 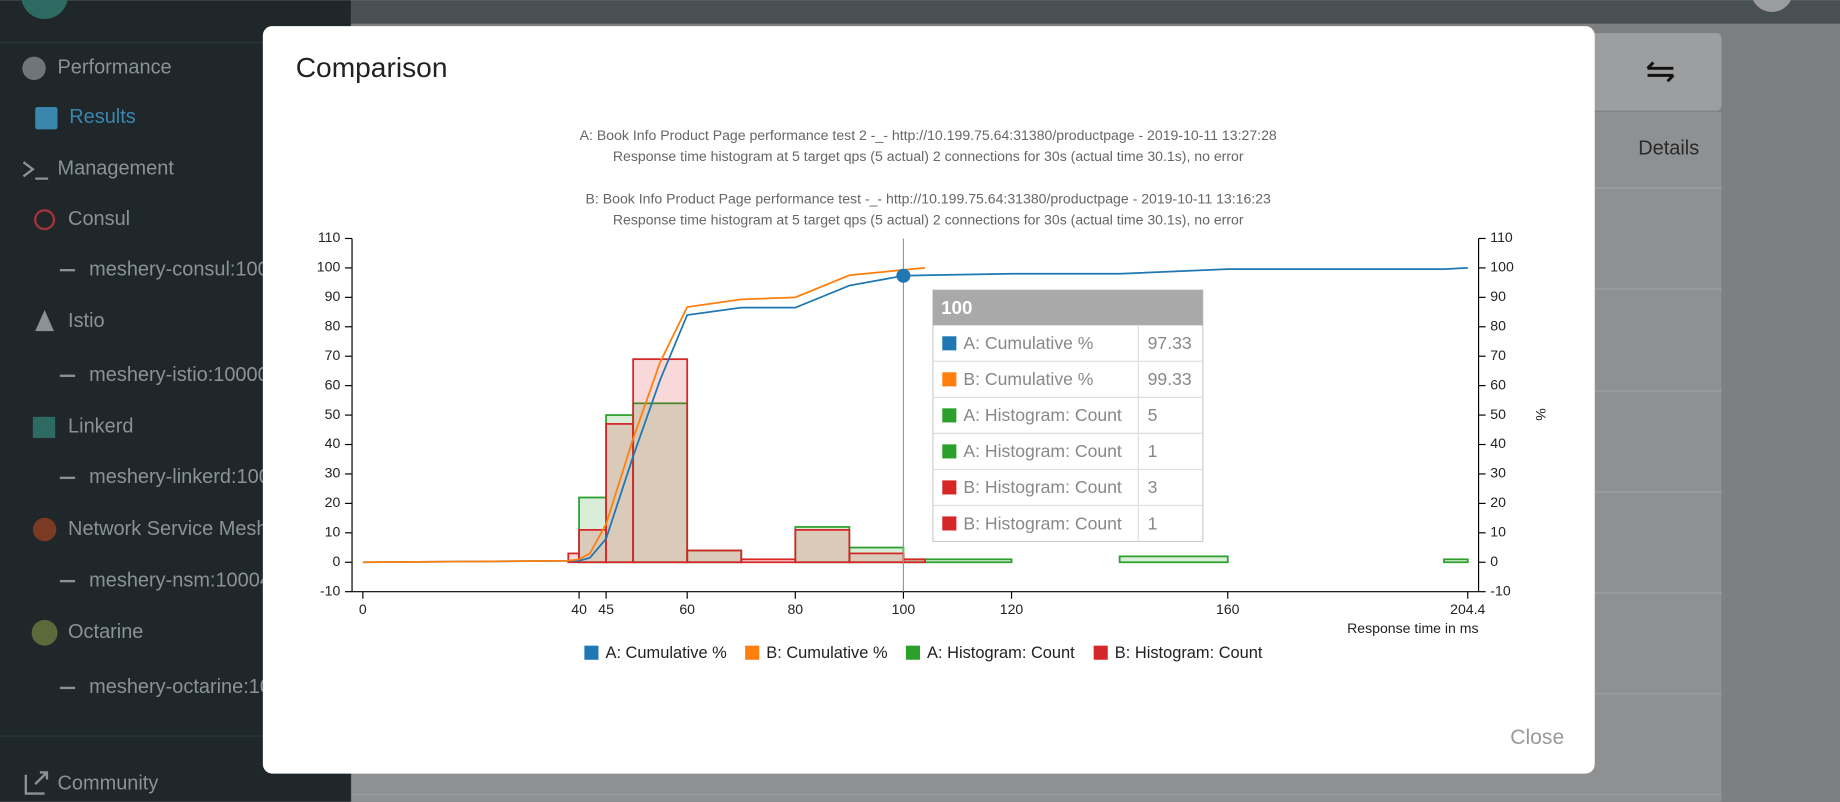 What do you see at coordinates (102, 117) in the screenshot?
I see `nav-item: Results` at bounding box center [102, 117].